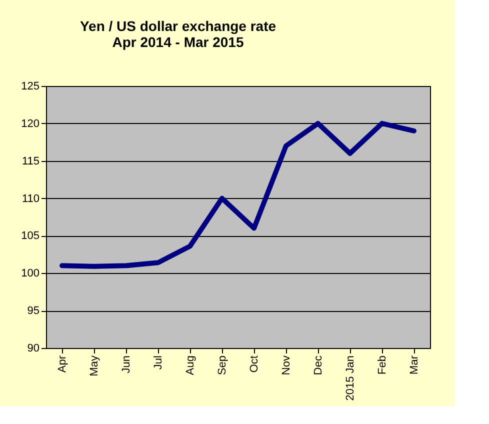 The image size is (489, 424). Describe the element at coordinates (126, 365) in the screenshot. I see `x-tick-label: Jun` at that location.